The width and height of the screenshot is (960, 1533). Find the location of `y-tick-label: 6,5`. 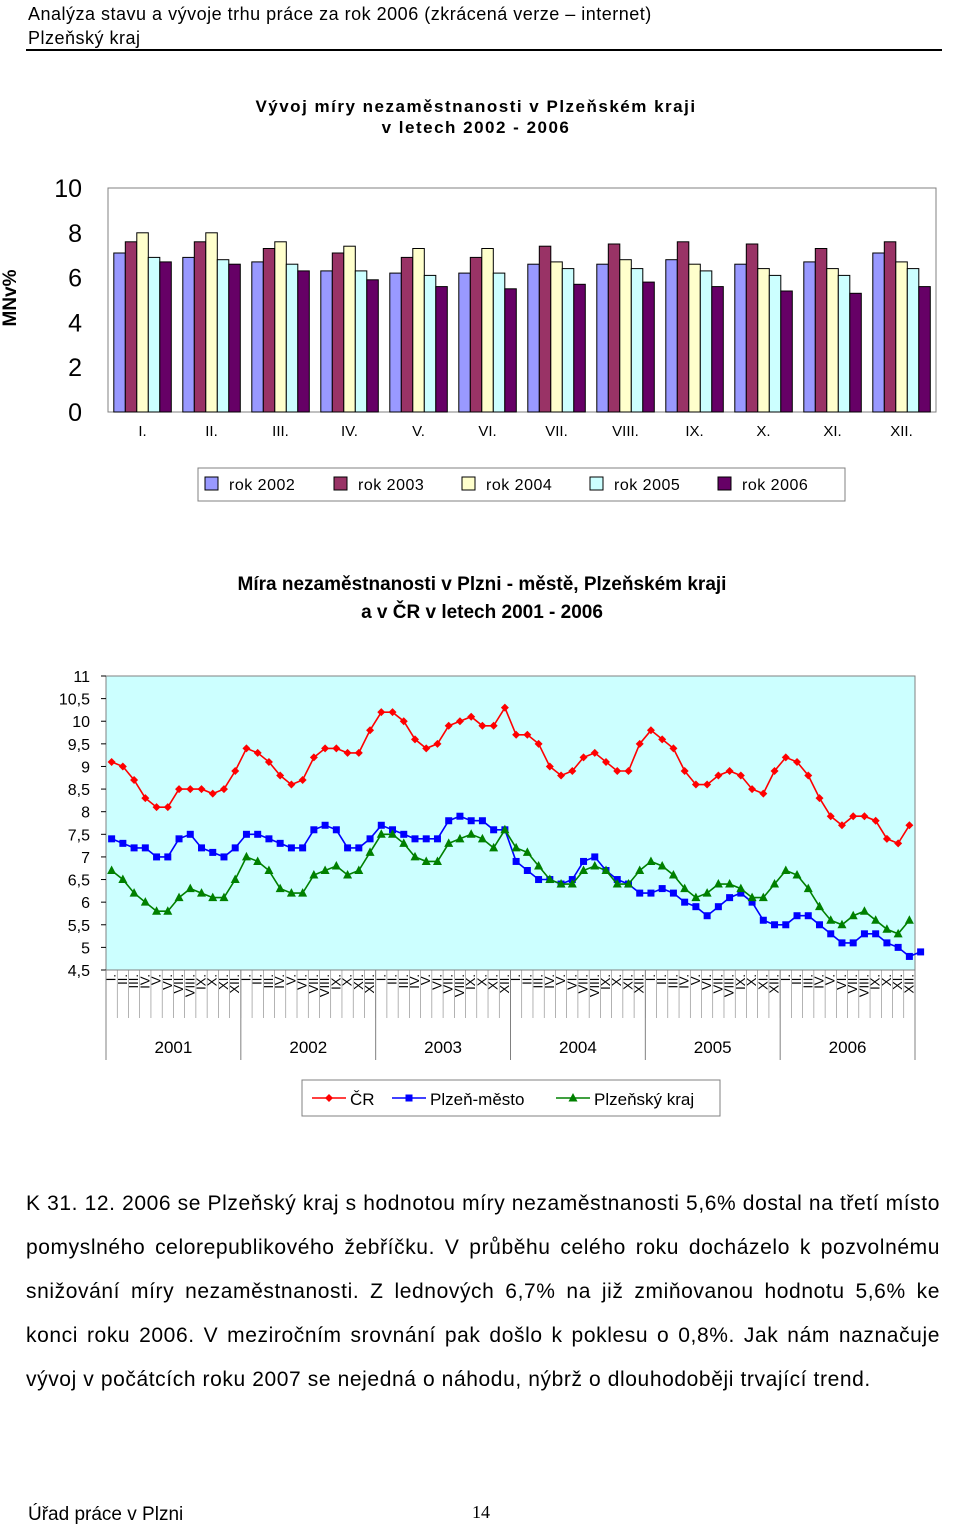

y-tick-label: 6,5 is located at coordinates (79, 881).